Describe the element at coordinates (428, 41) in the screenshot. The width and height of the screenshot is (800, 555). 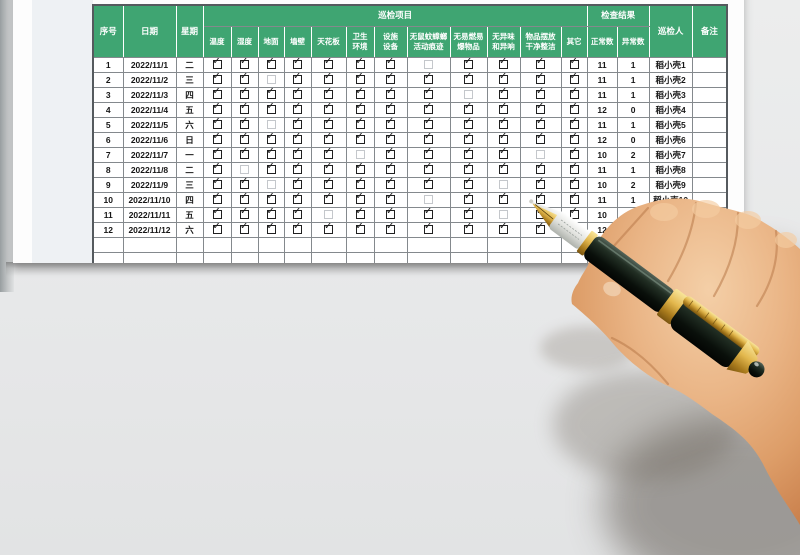
I see `col-header-item-no-pests: 无鼠蚊蟑螂 活动痕迹` at that location.